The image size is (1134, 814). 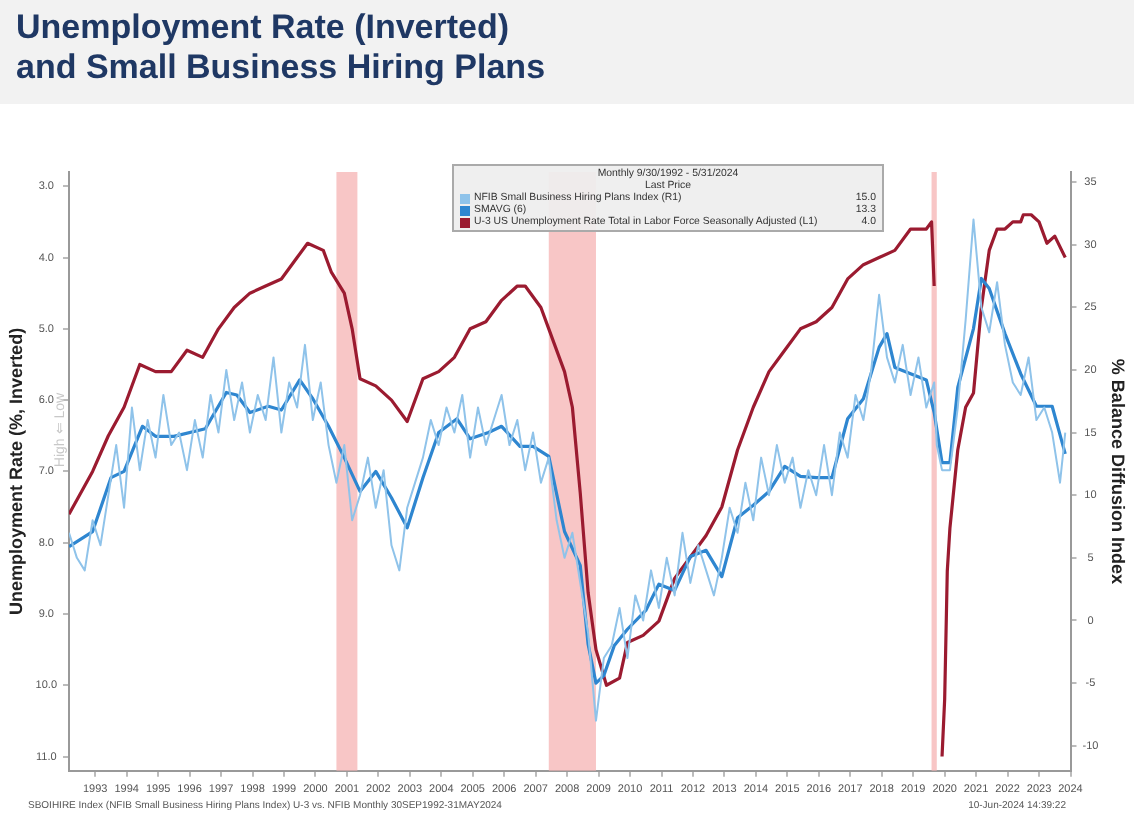 I want to click on y2-axis-title: % Balance Diffusion Index, so click(x=1118, y=471).